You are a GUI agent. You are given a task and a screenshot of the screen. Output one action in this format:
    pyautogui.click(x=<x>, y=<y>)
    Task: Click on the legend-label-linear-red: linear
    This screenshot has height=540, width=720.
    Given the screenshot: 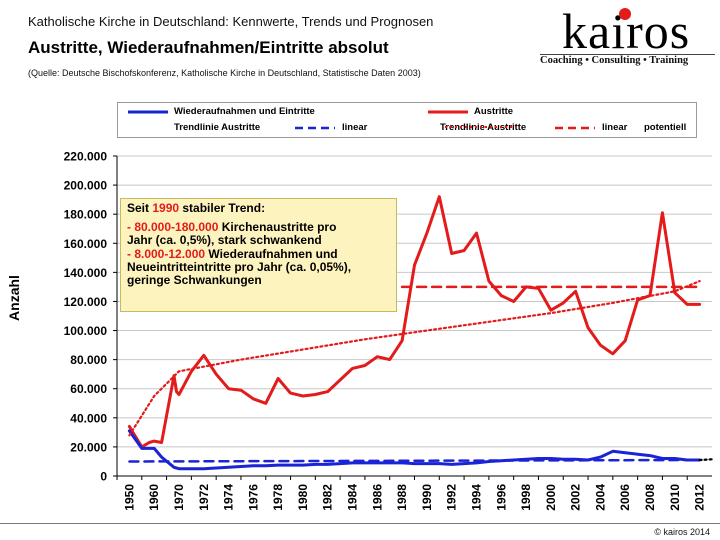 What is the action you would take?
    pyautogui.click(x=615, y=127)
    